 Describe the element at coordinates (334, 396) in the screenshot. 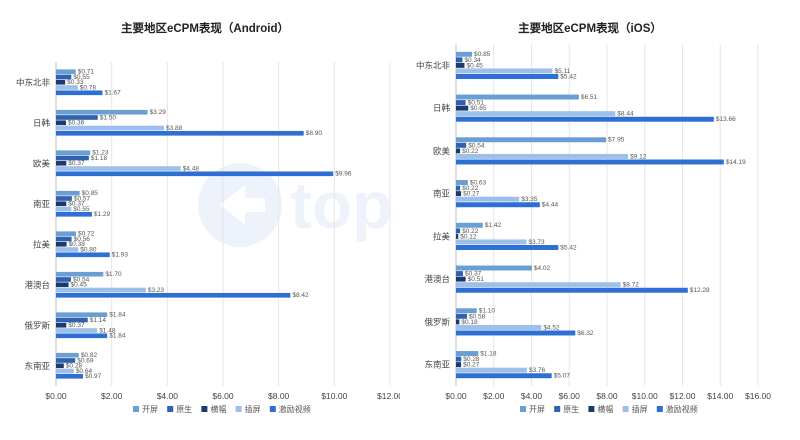

I see `x-tick-label: $10.00` at that location.